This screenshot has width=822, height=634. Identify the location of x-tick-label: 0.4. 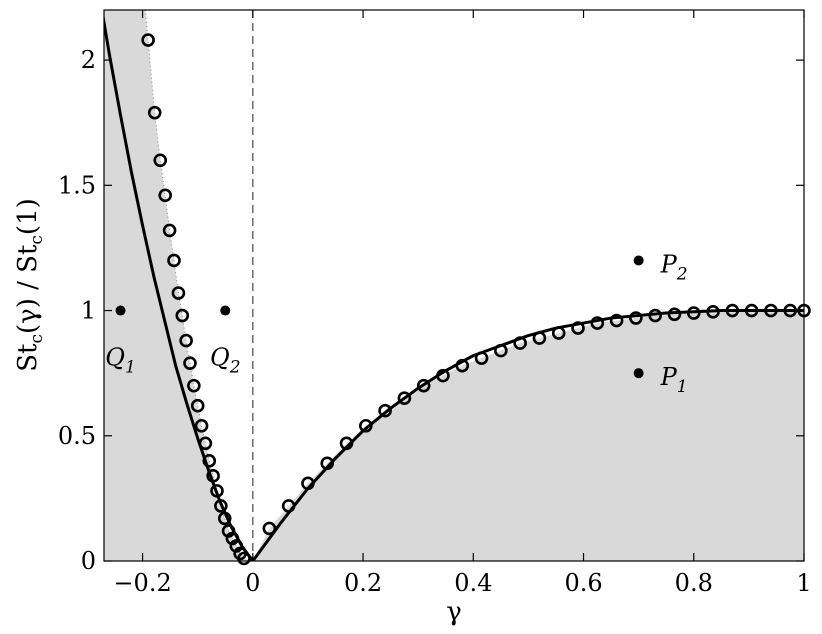
(473, 583).